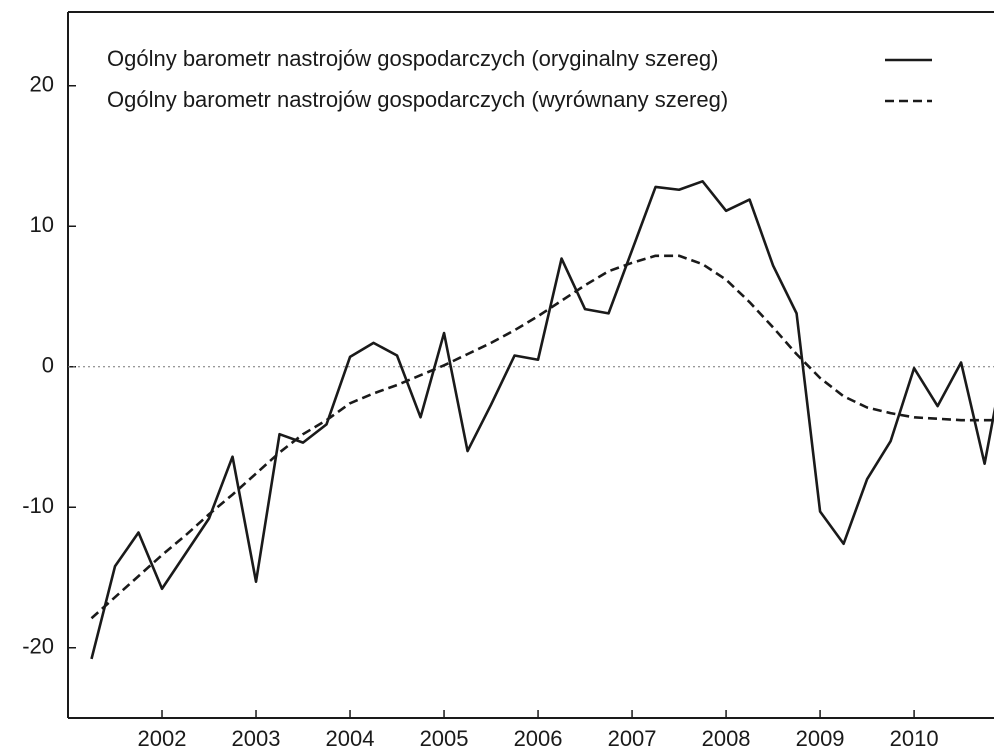 The height and width of the screenshot is (752, 994). What do you see at coordinates (42, 84) in the screenshot?
I see `y-tick-label: 20` at bounding box center [42, 84].